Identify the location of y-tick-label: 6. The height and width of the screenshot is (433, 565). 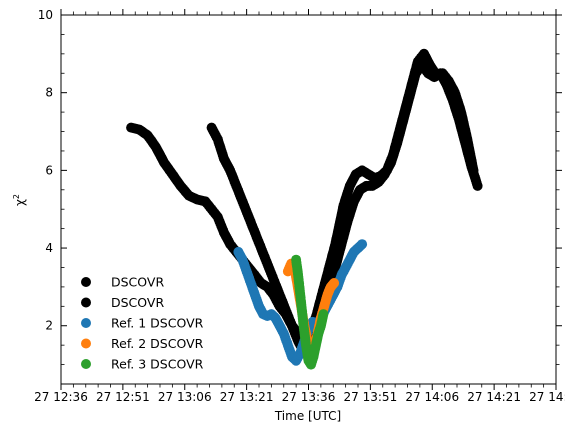
(49, 170).